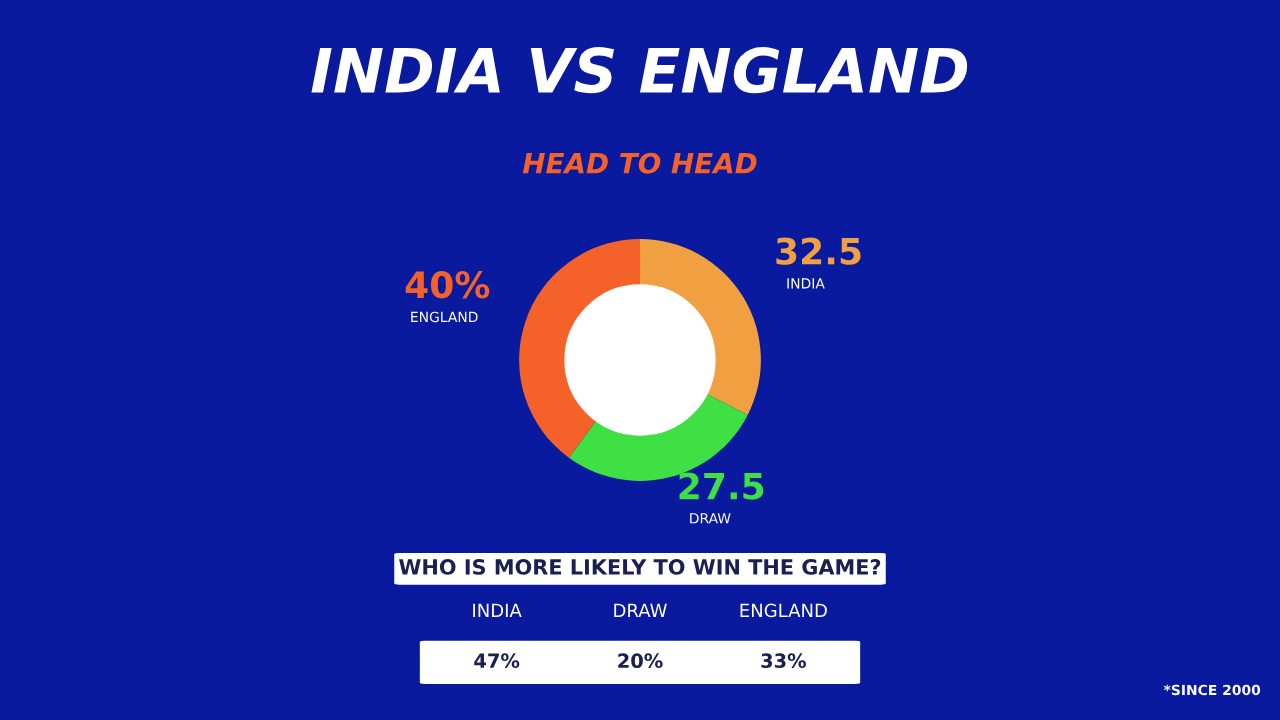 Image resolution: width=1280 pixels, height=720 pixels. Describe the element at coordinates (447, 285) in the screenshot. I see `data-label: 40%` at that location.